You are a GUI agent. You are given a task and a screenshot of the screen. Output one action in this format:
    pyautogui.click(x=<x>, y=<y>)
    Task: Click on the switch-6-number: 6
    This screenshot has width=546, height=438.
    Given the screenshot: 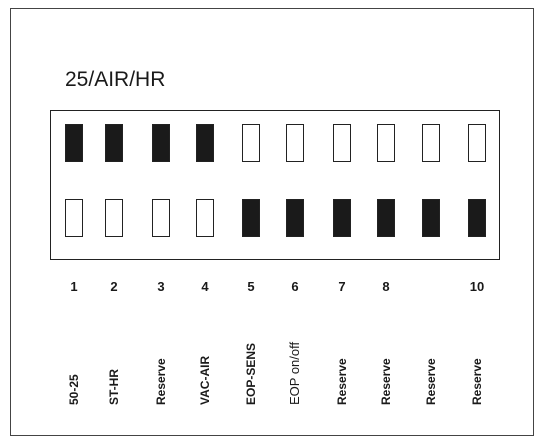 What is the action you would take?
    pyautogui.click(x=295, y=286)
    